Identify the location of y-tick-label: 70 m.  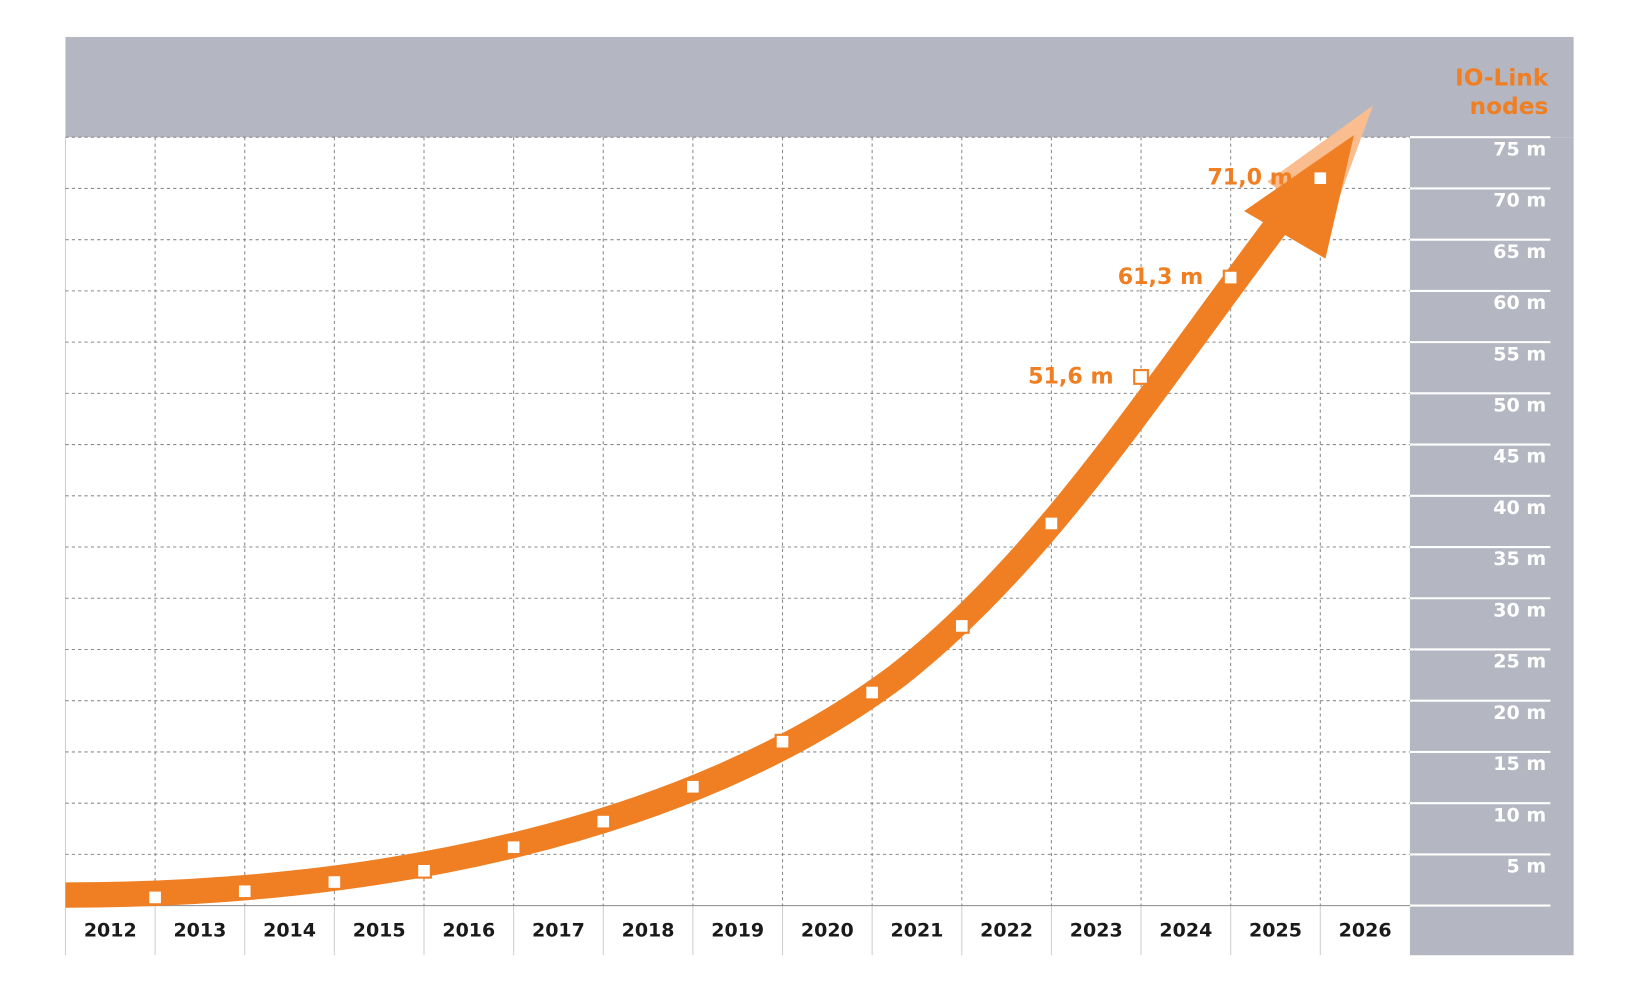
(1519, 201).